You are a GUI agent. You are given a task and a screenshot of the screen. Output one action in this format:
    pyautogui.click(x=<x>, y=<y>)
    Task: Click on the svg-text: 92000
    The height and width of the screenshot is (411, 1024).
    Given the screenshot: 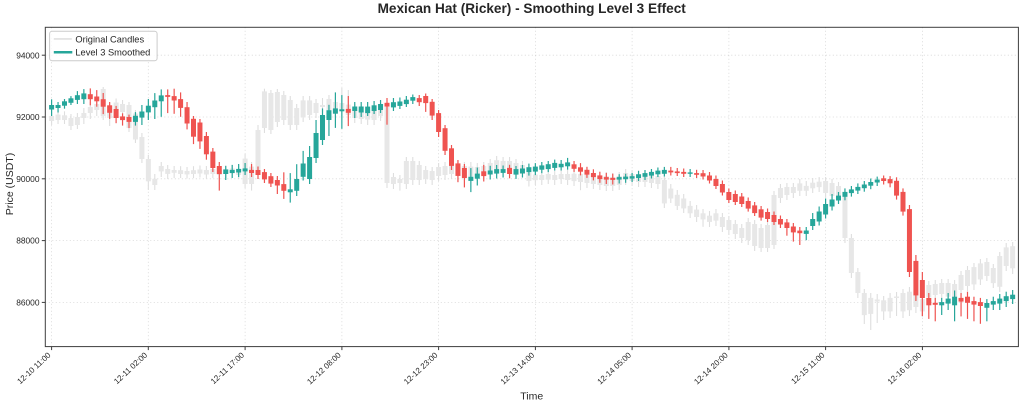 What is the action you would take?
    pyautogui.click(x=28, y=117)
    